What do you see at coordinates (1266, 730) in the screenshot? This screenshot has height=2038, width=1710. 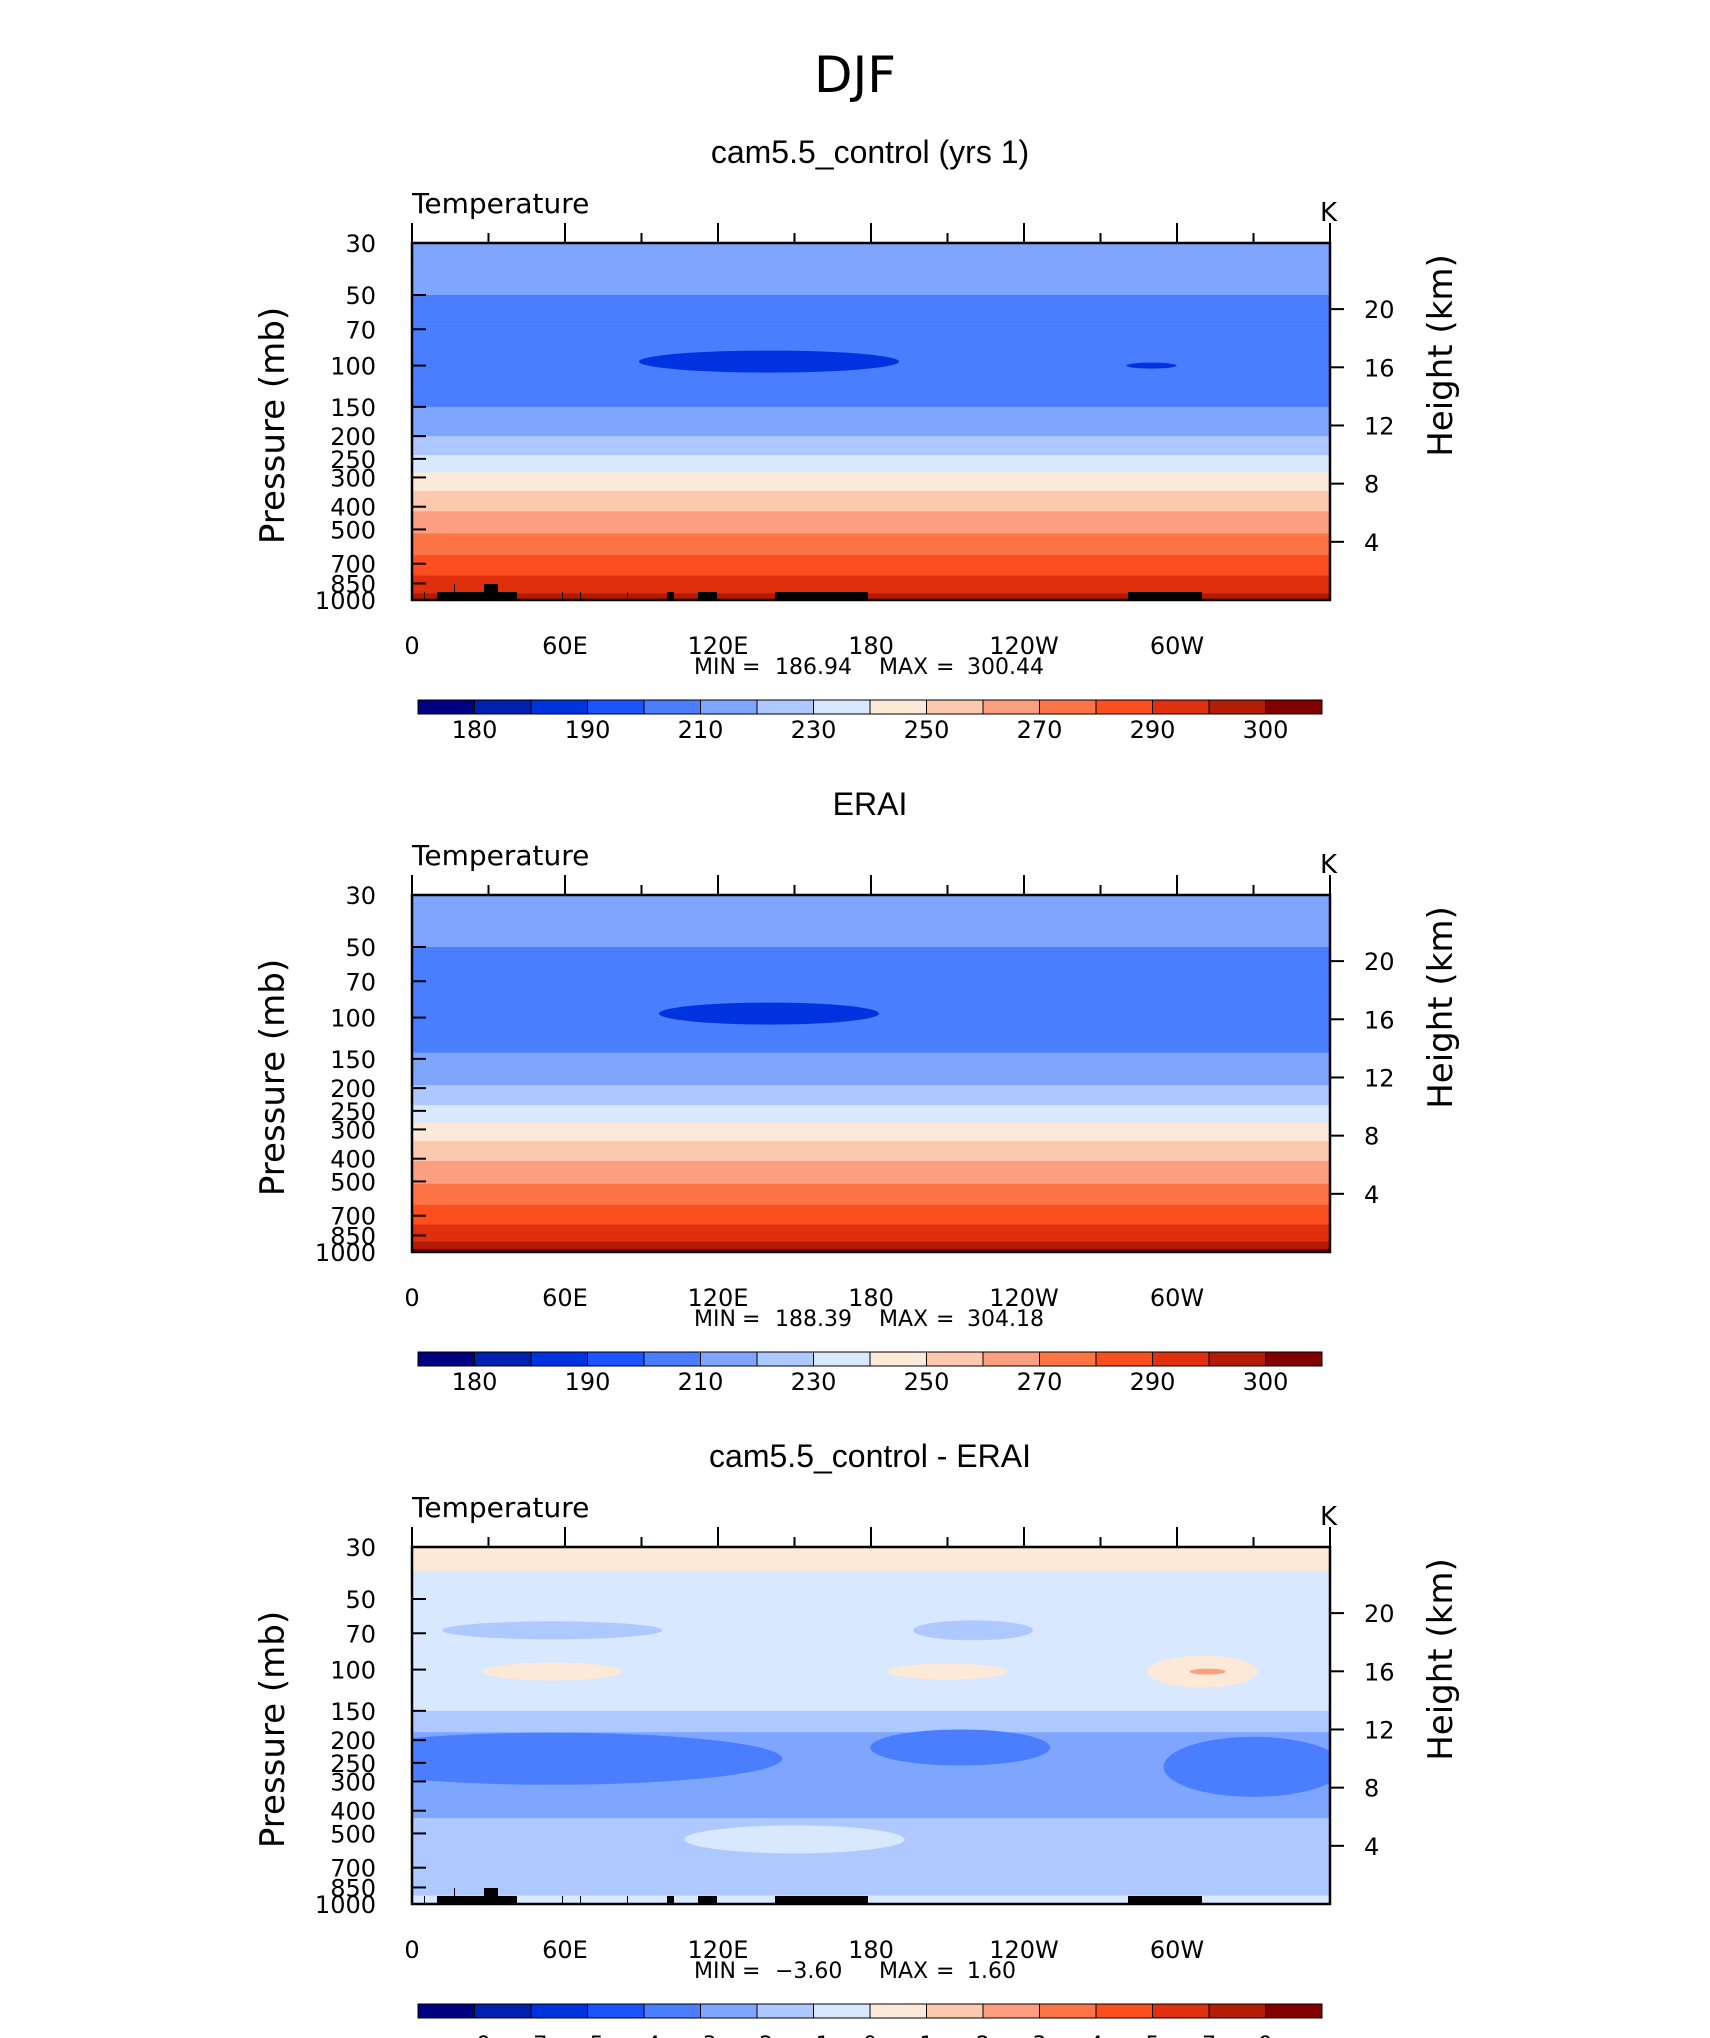 I see `colorbar-label: 300` at bounding box center [1266, 730].